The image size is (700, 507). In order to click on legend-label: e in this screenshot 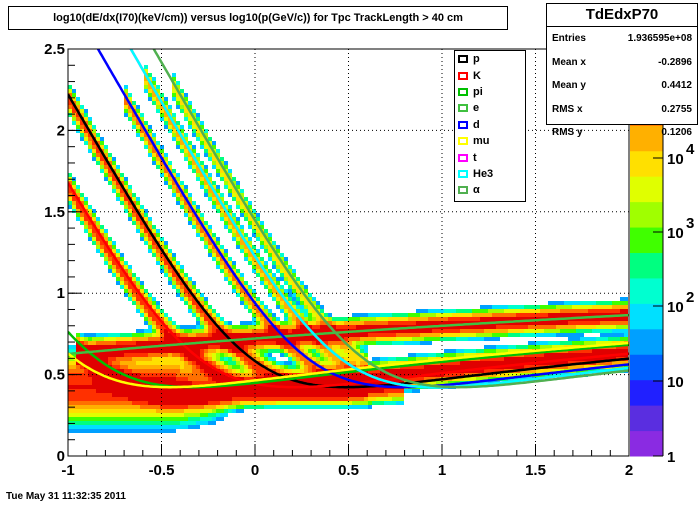, I will do `click(476, 108)`.